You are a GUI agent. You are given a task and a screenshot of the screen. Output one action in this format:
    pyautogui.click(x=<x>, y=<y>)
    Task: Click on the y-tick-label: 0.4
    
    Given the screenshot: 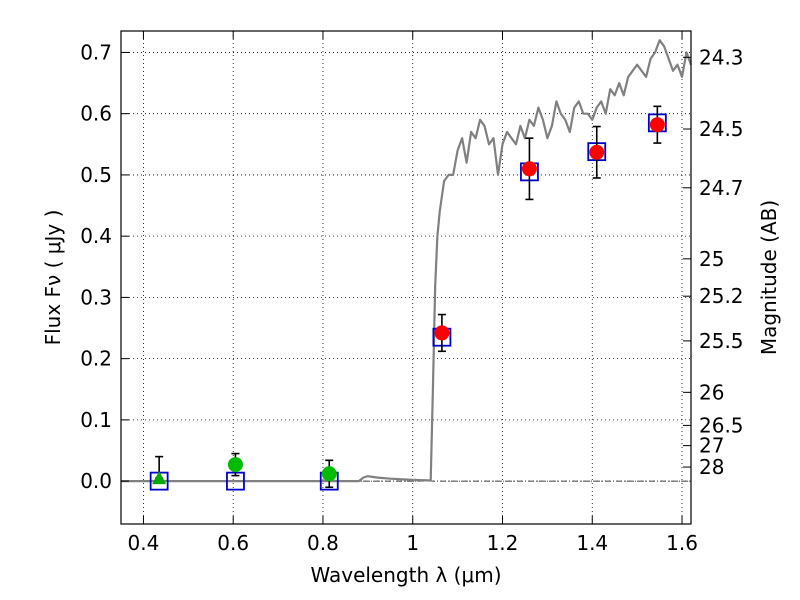 What is the action you would take?
    pyautogui.click(x=96, y=236)
    